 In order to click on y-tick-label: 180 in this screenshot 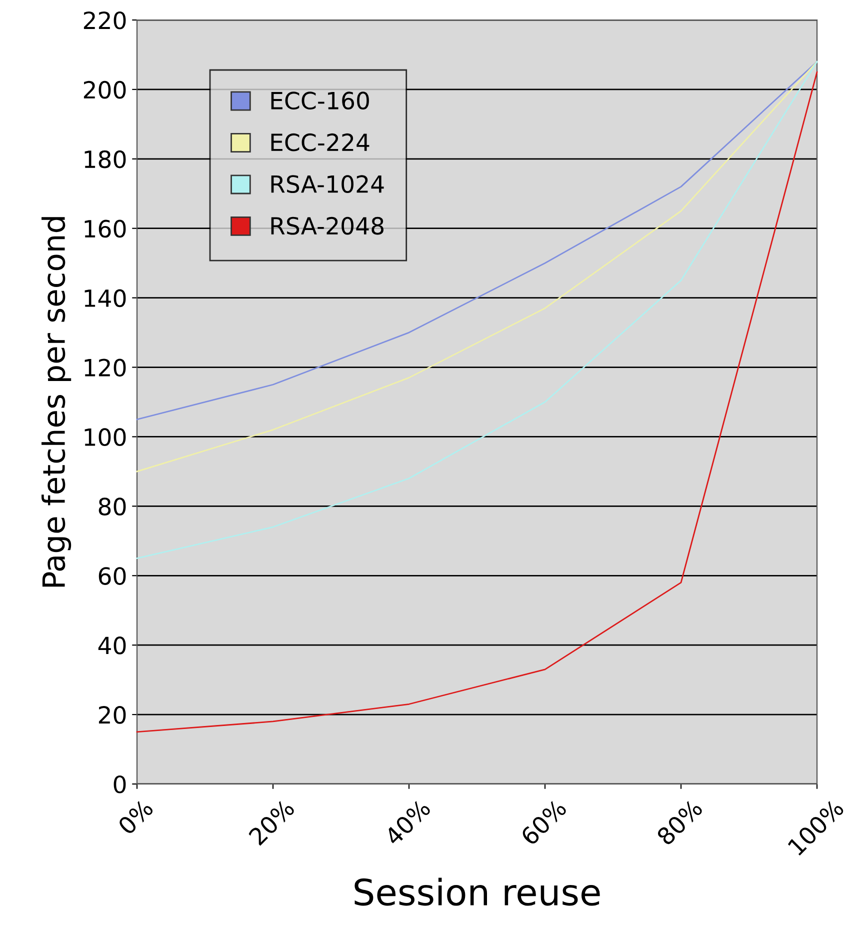, I will do `click(105, 159)`.